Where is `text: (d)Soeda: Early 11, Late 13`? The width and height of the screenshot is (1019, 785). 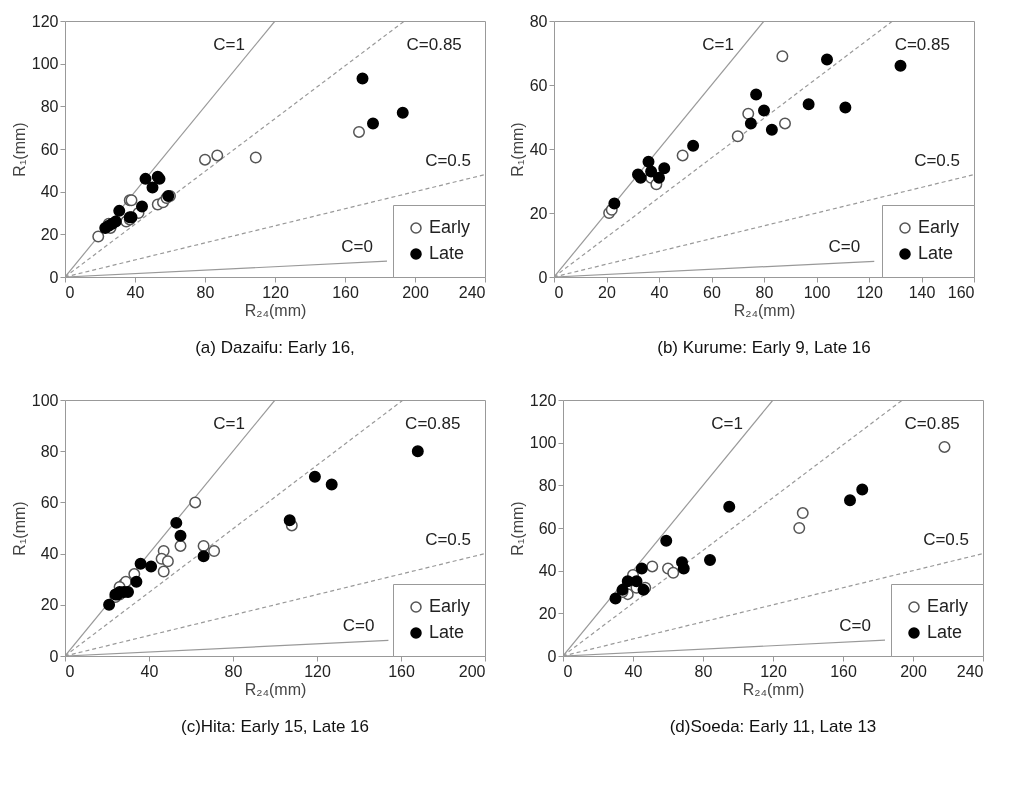
text: (d)Soeda: Early 11, Late 13 is located at coordinates (773, 726).